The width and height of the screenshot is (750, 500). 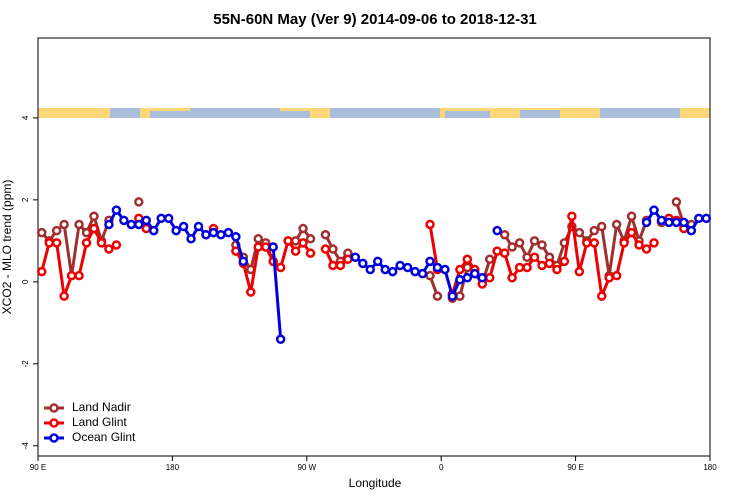 What do you see at coordinates (25, 117) in the screenshot?
I see `y-tick-label: 4` at bounding box center [25, 117].